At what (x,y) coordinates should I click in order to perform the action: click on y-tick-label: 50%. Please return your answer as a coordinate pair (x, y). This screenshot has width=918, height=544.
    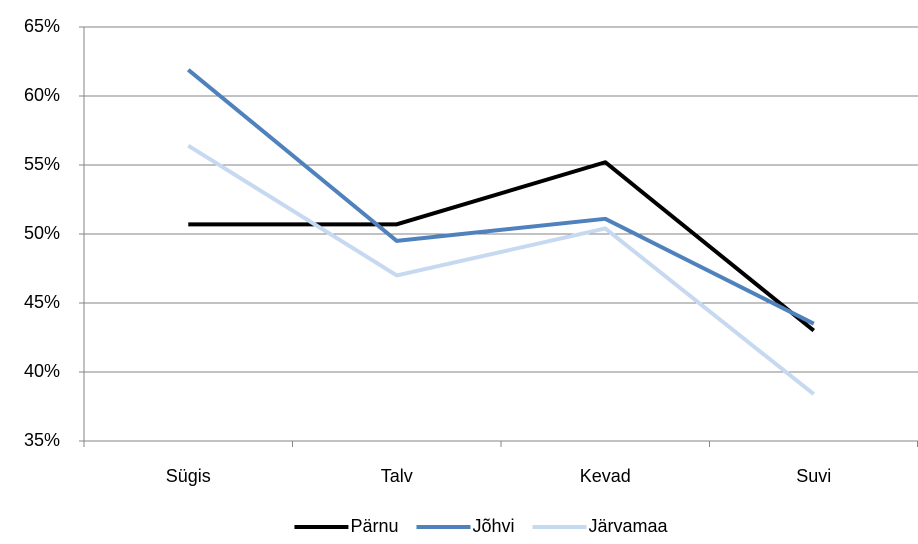
    Looking at the image, I should click on (42, 233).